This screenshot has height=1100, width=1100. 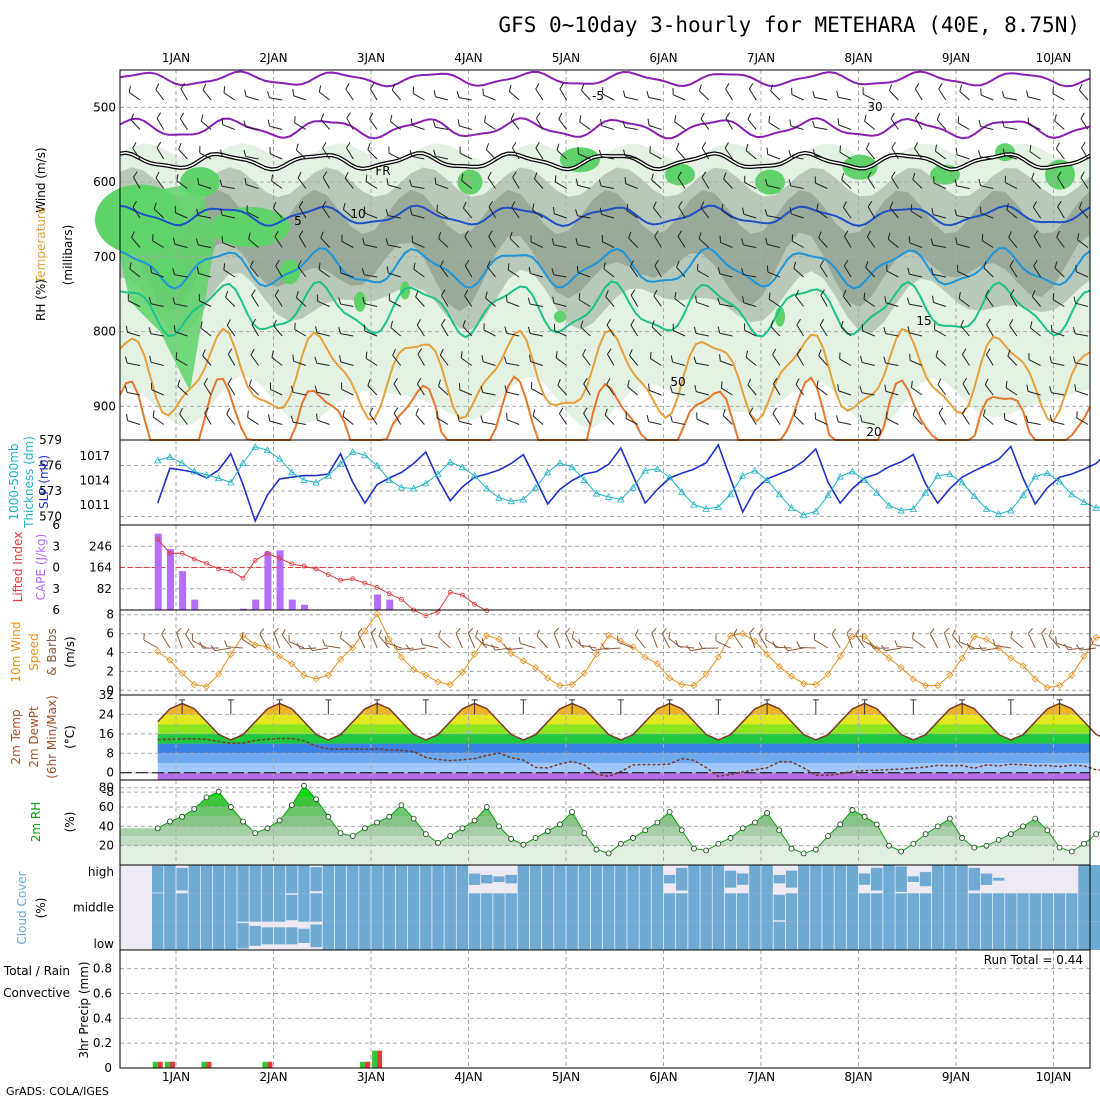 What do you see at coordinates (209, 1064) in the screenshot?
I see `precip-convective-bar` at bounding box center [209, 1064].